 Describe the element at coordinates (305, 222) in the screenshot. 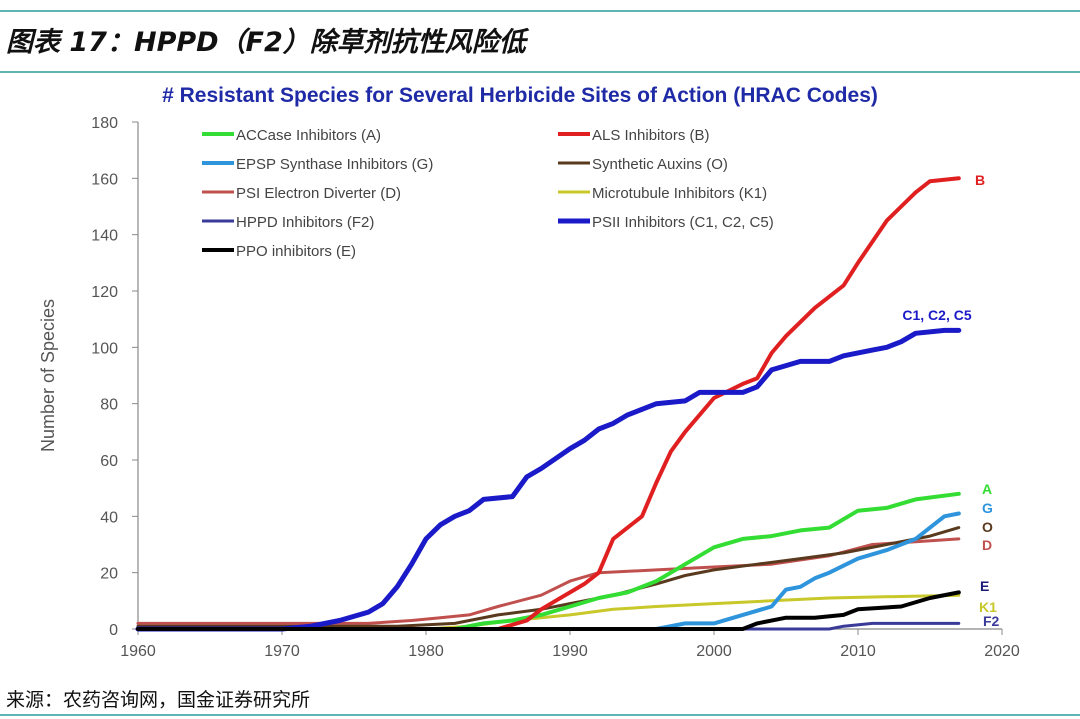

I see `legend-label: HPPD Inhibitors (F2)` at that location.